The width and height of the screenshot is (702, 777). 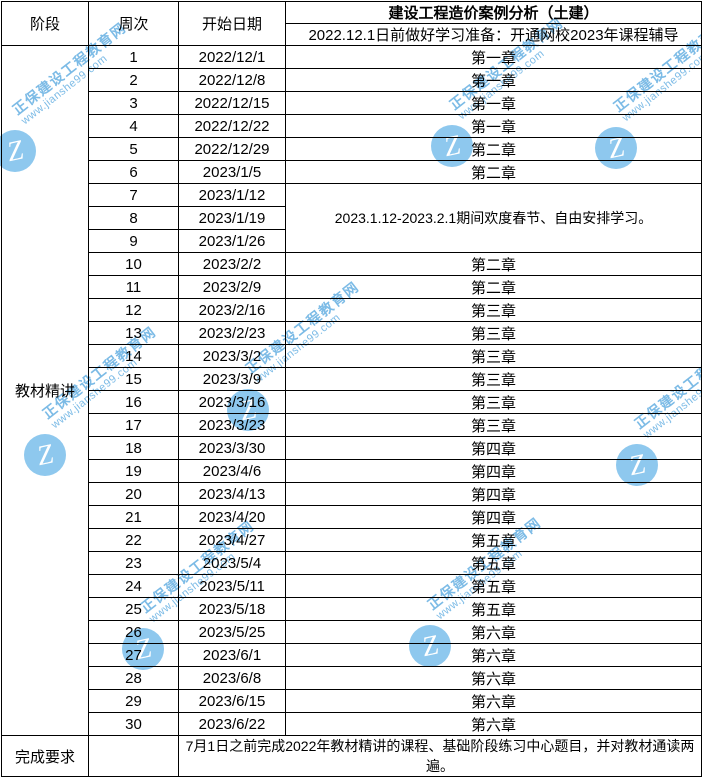 I want to click on week-cell: 14, so click(x=133, y=356).